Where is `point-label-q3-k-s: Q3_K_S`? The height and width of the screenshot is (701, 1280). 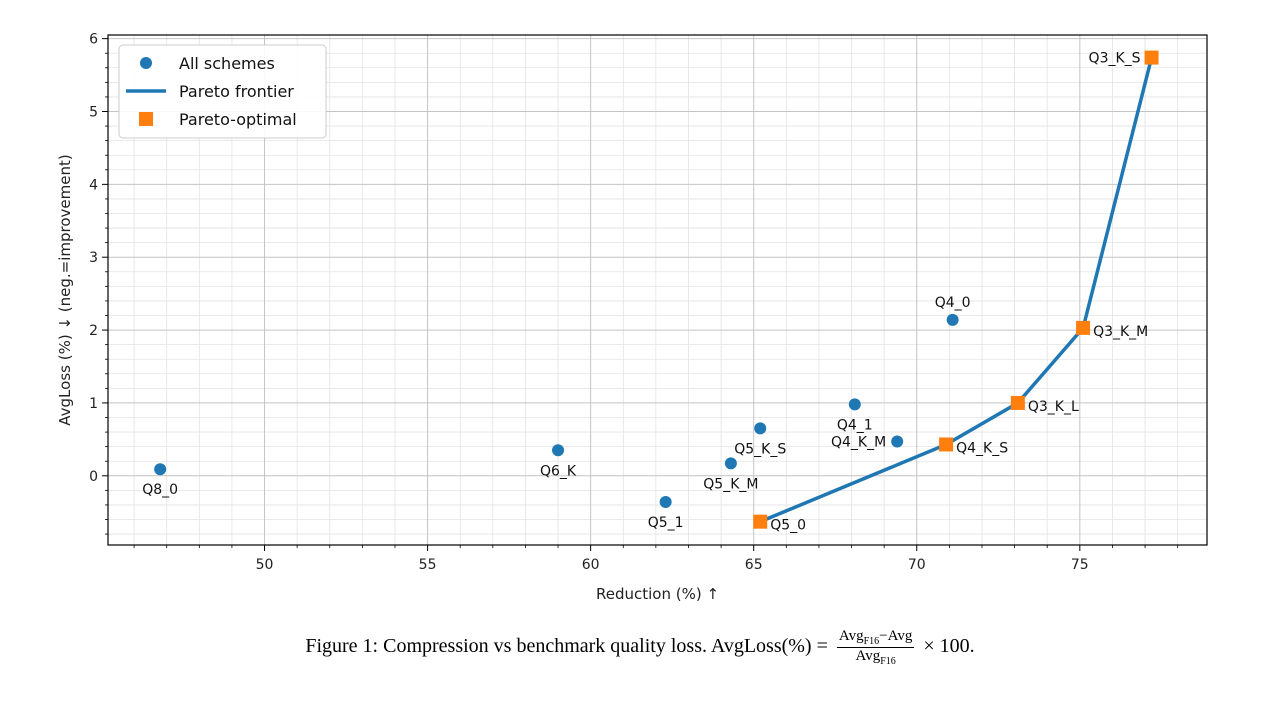 point-label-q3-k-s: Q3_K_S is located at coordinates (1115, 59).